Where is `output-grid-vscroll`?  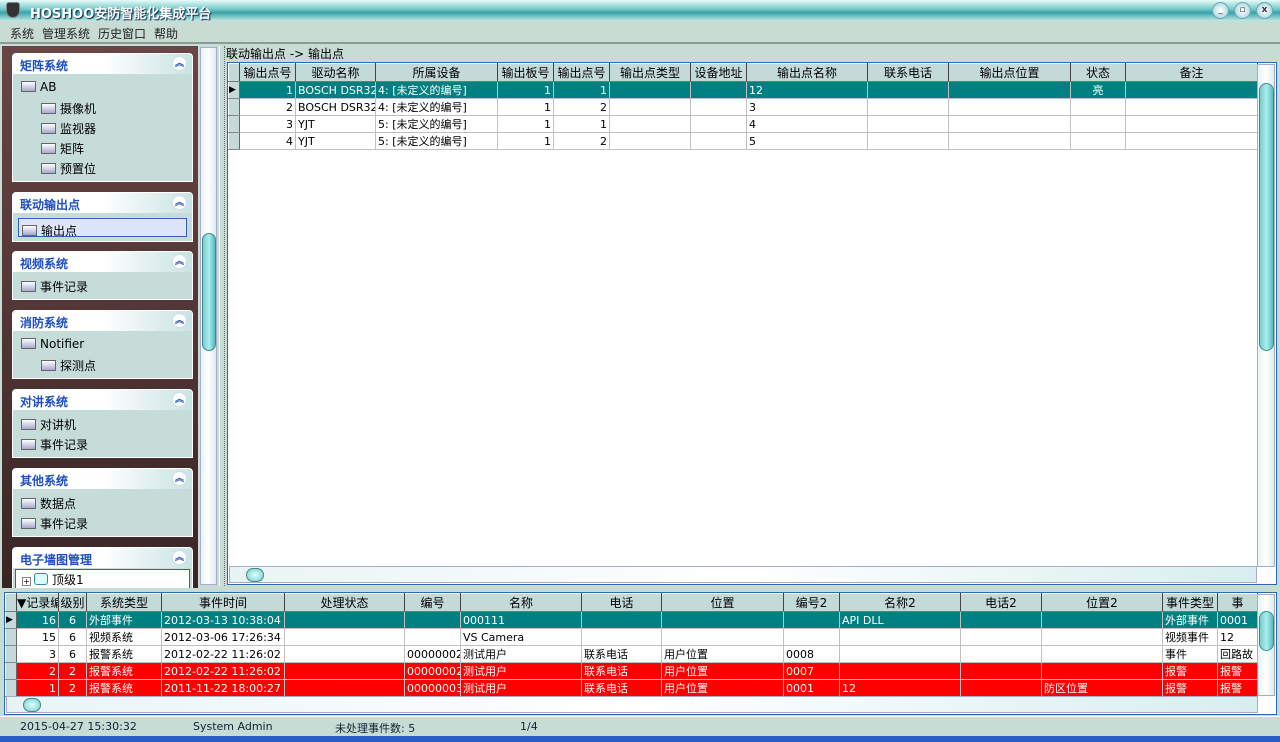 output-grid-vscroll is located at coordinates (1266, 315).